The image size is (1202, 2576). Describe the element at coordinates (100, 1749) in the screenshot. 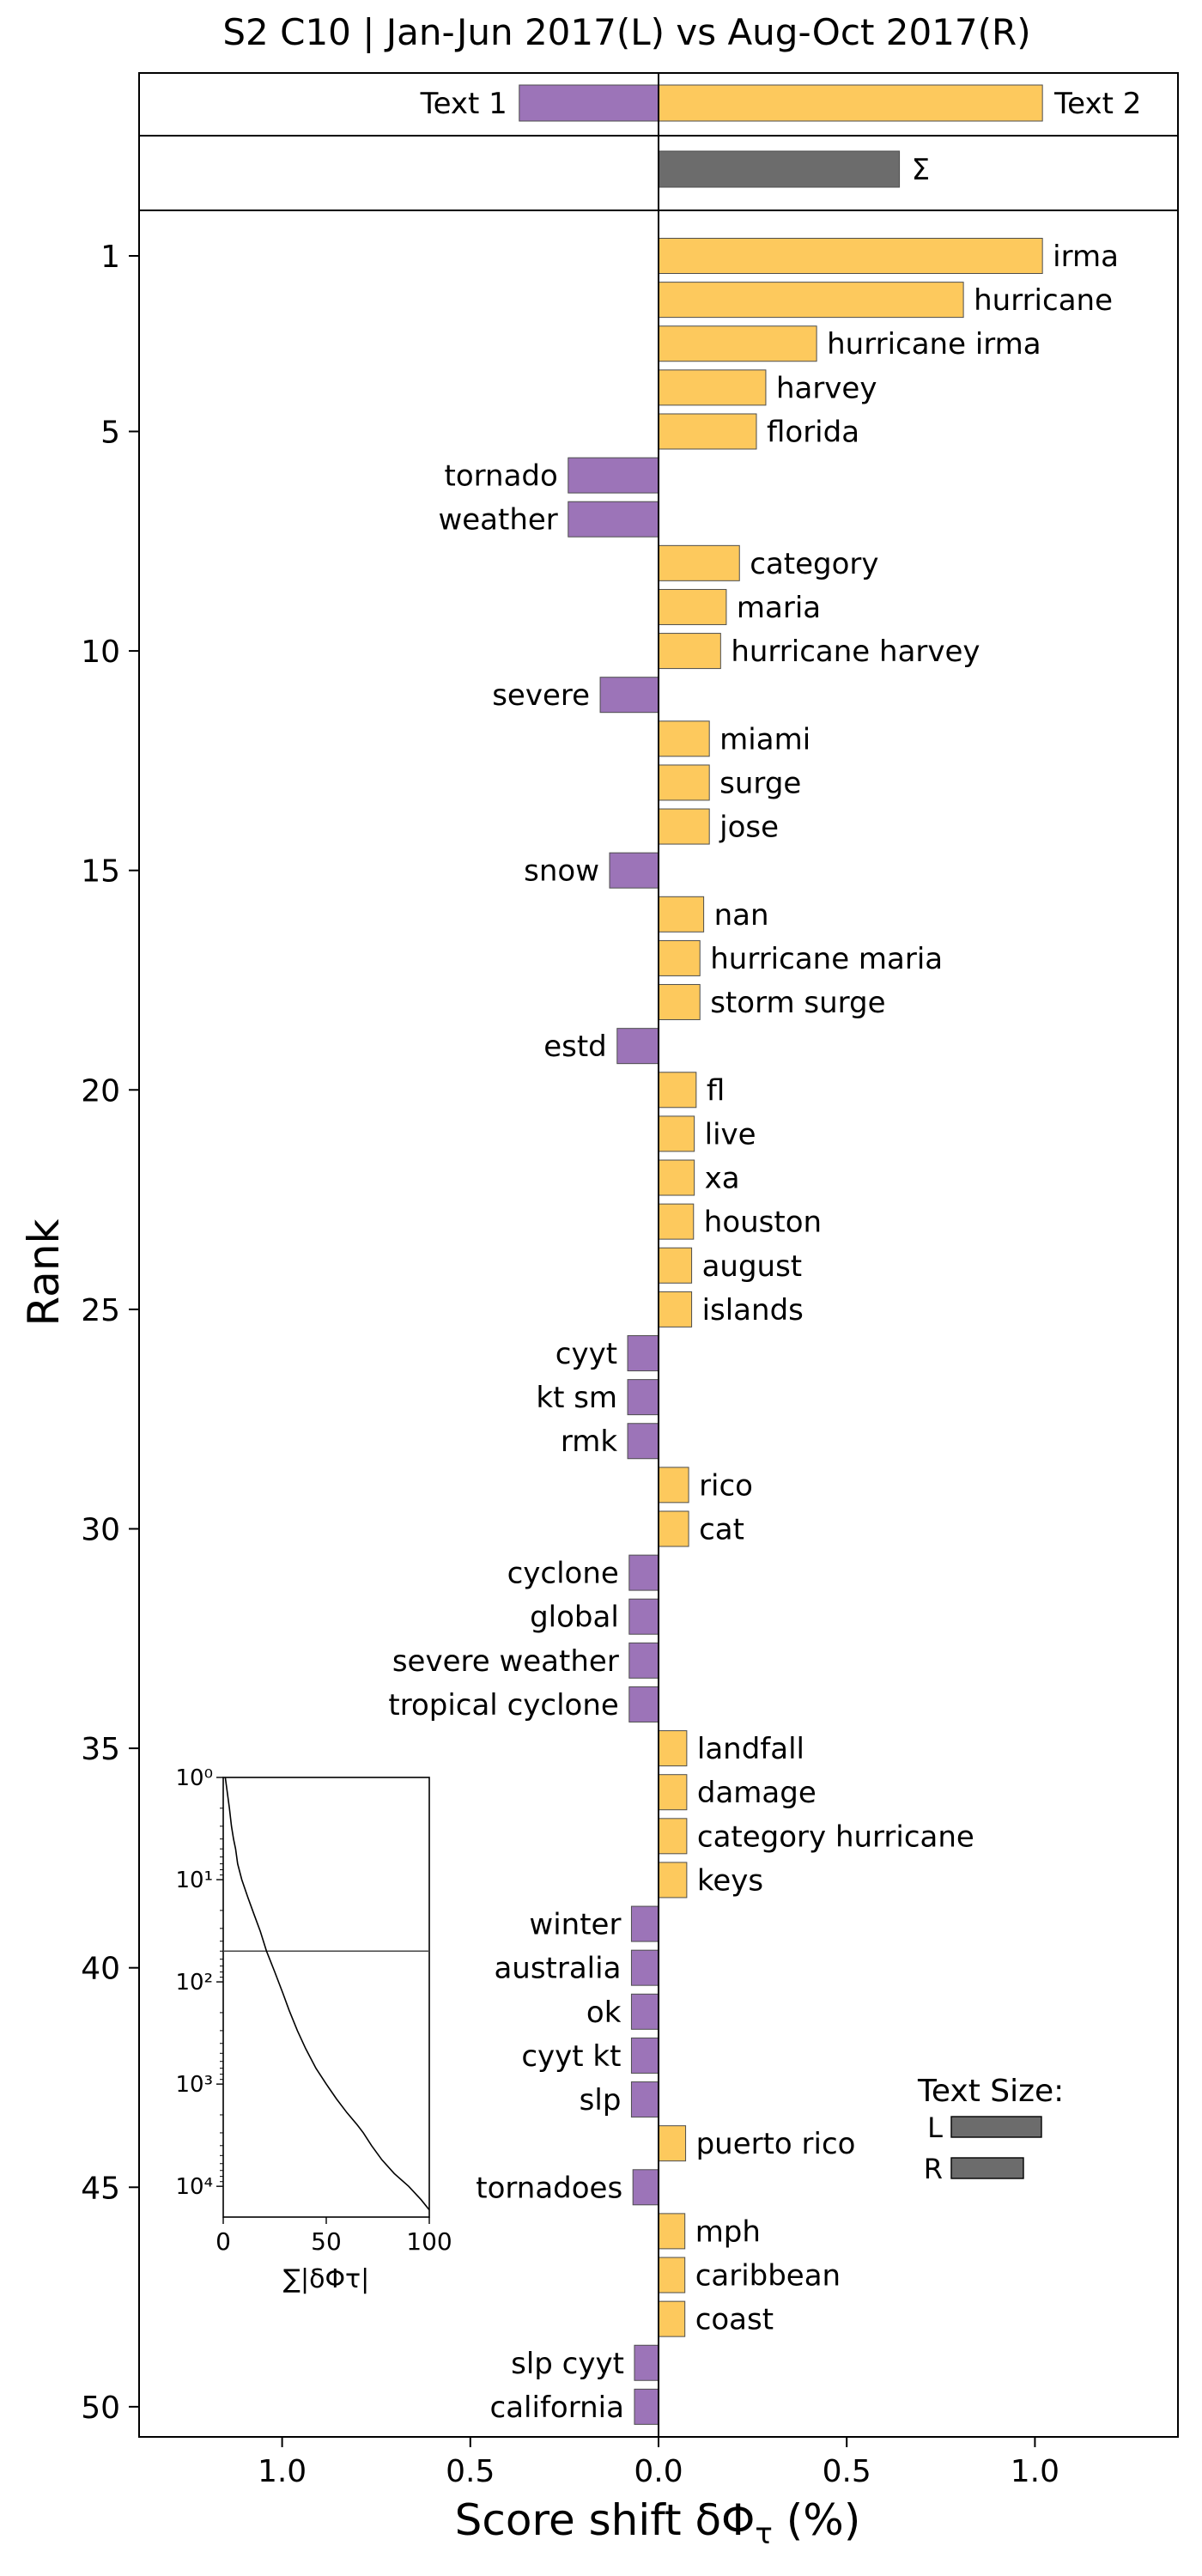

I see `y-tick-label-35: 35` at that location.